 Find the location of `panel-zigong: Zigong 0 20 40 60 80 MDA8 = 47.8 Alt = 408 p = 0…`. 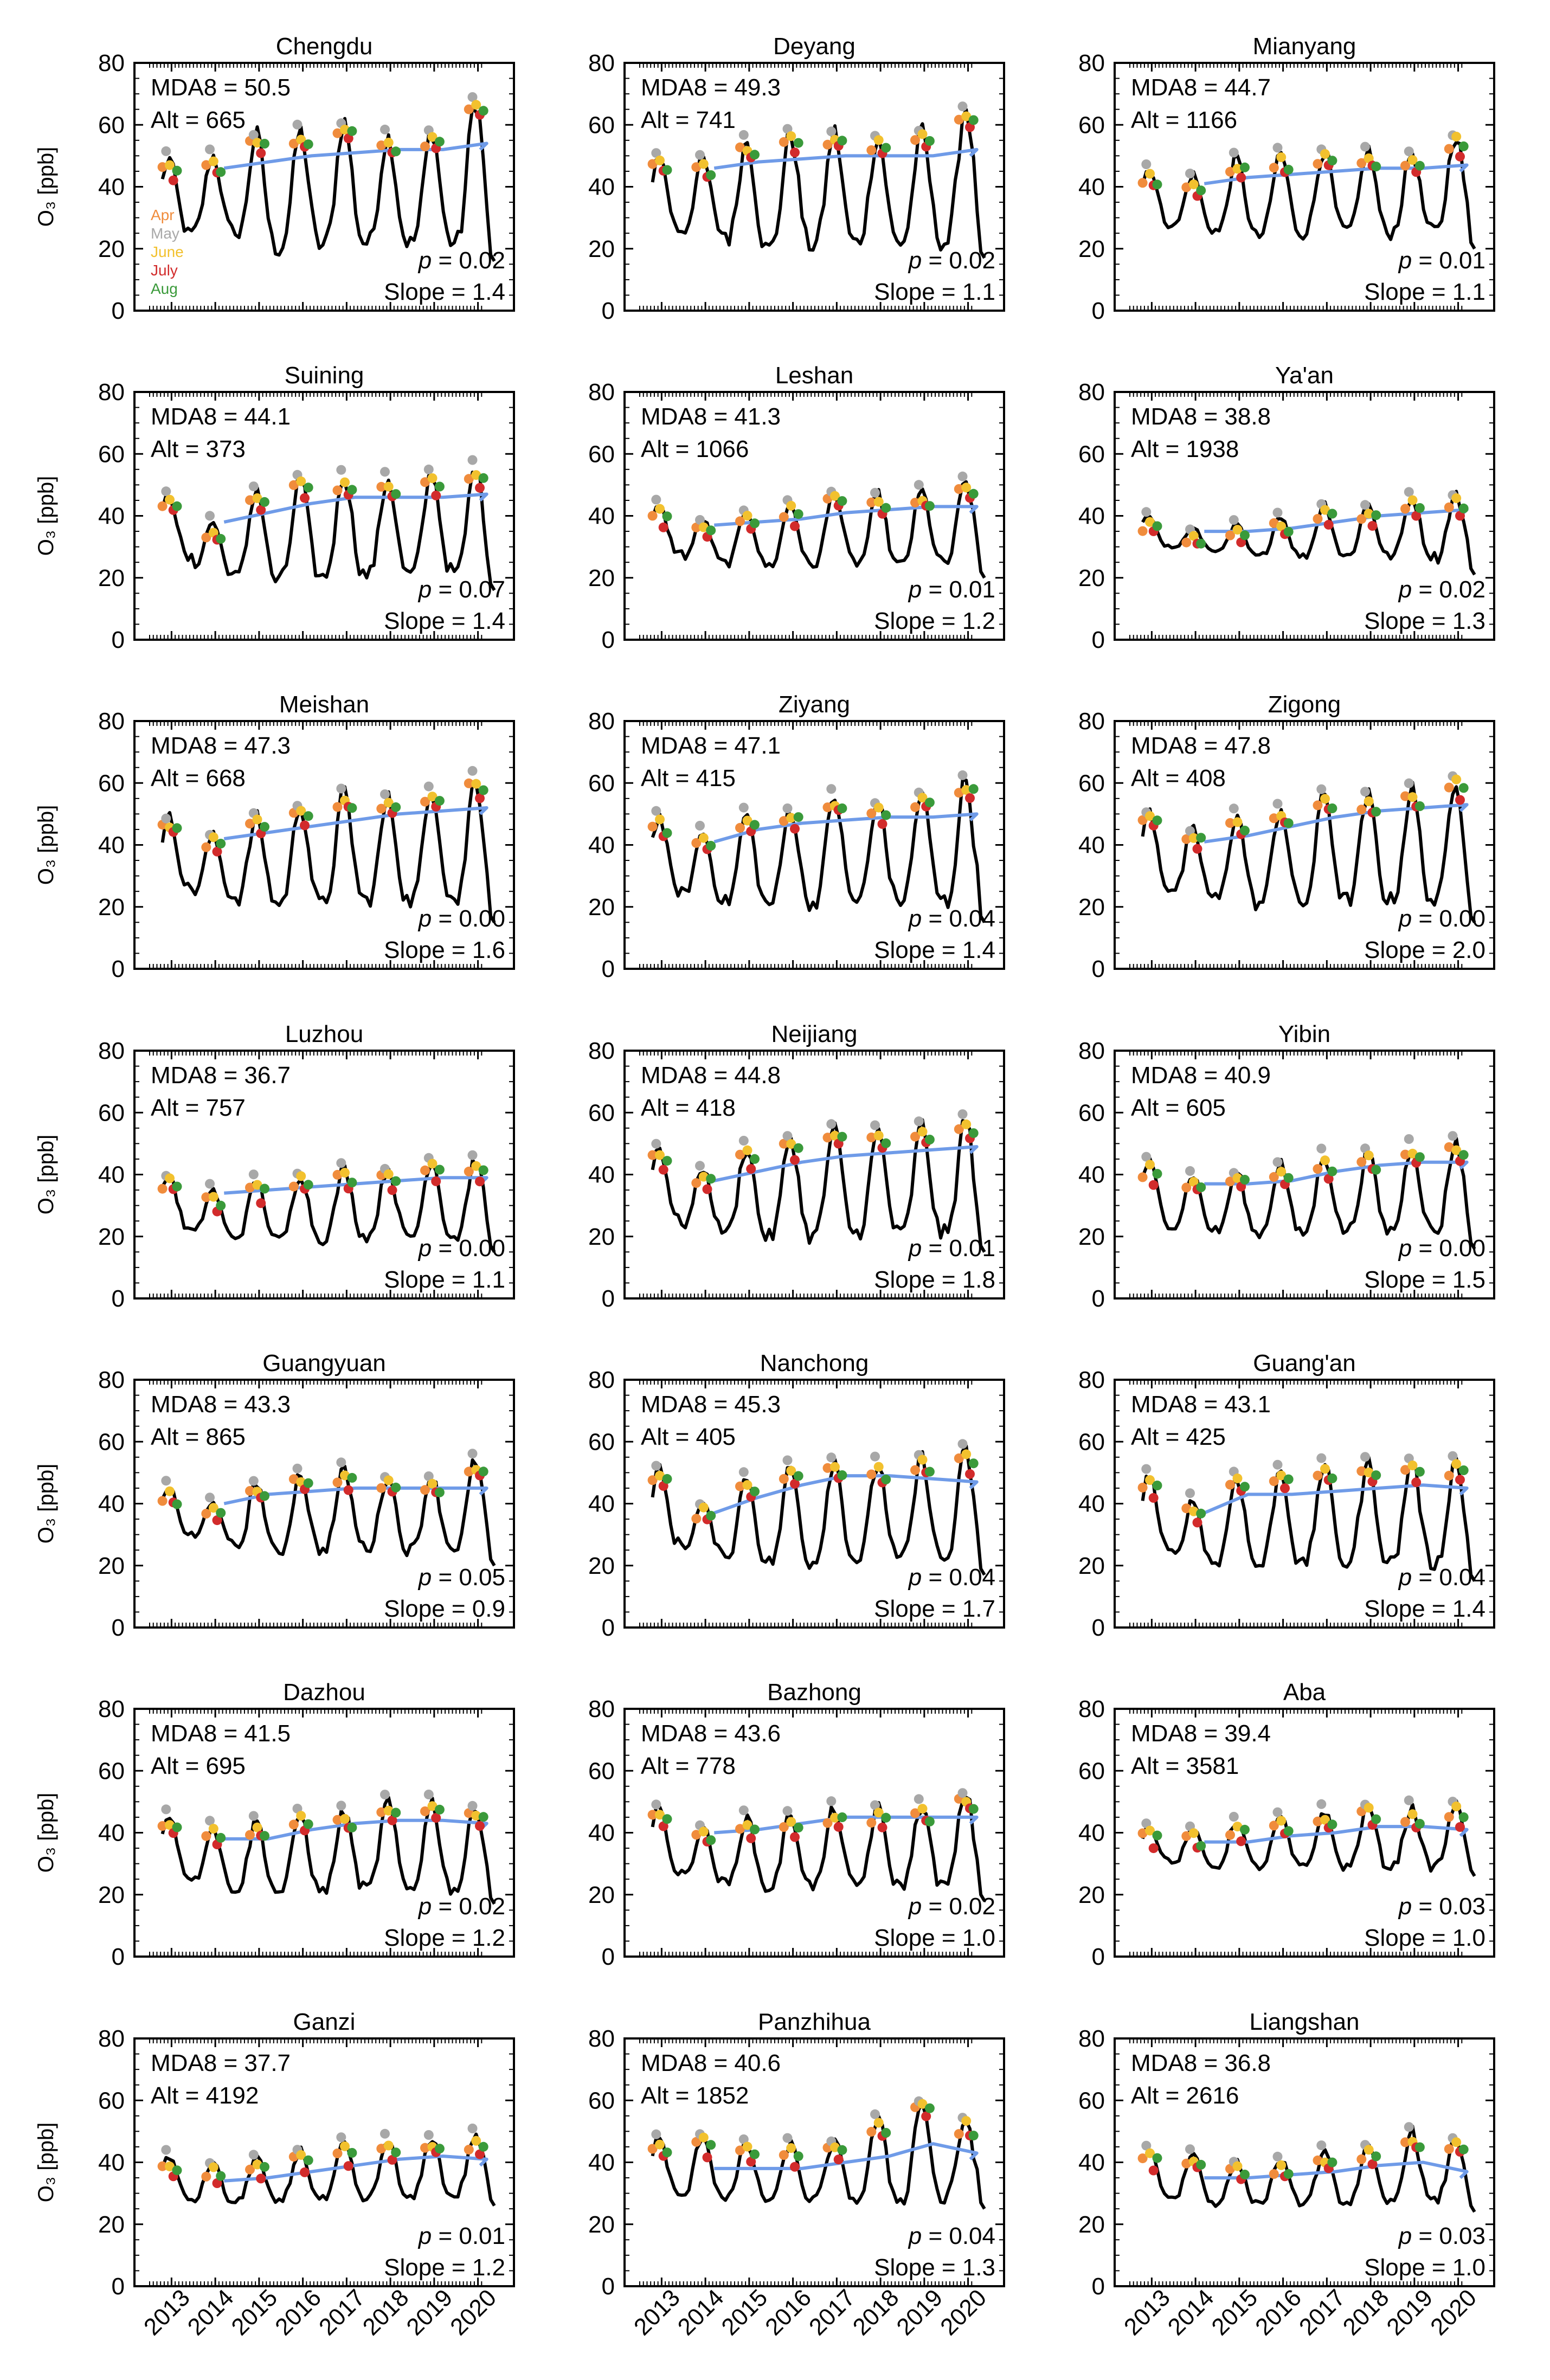

panel-zigong: Zigong 0 20 40 60 80 MDA8 = 47.8 Alt = 408 p = 0… is located at coordinates (1286, 836).